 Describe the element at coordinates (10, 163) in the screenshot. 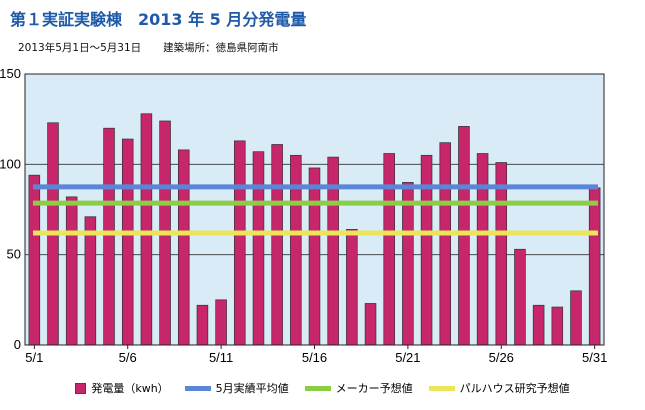

I see `y-tick-label: 100` at that location.